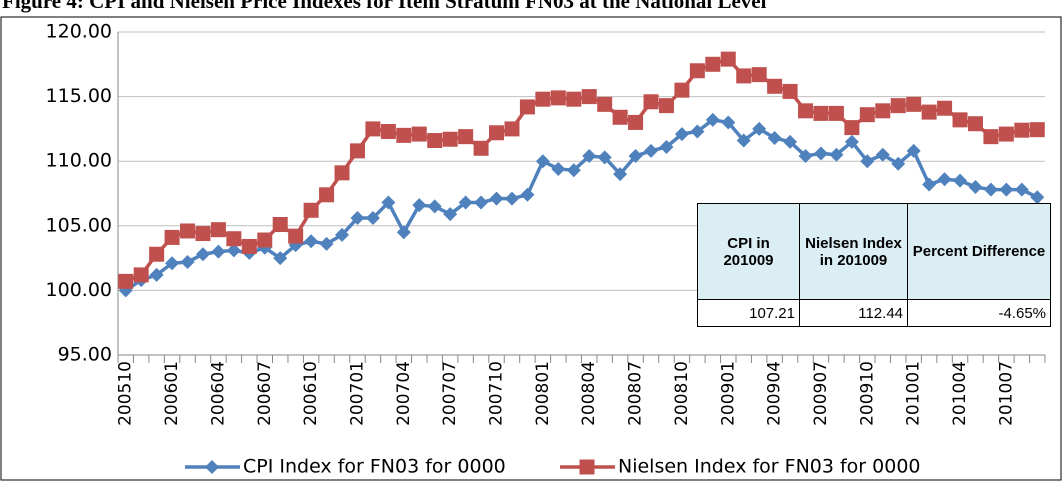 This screenshot has height=481, width=1063. I want to click on table-cell: -4.65%, so click(979, 313).